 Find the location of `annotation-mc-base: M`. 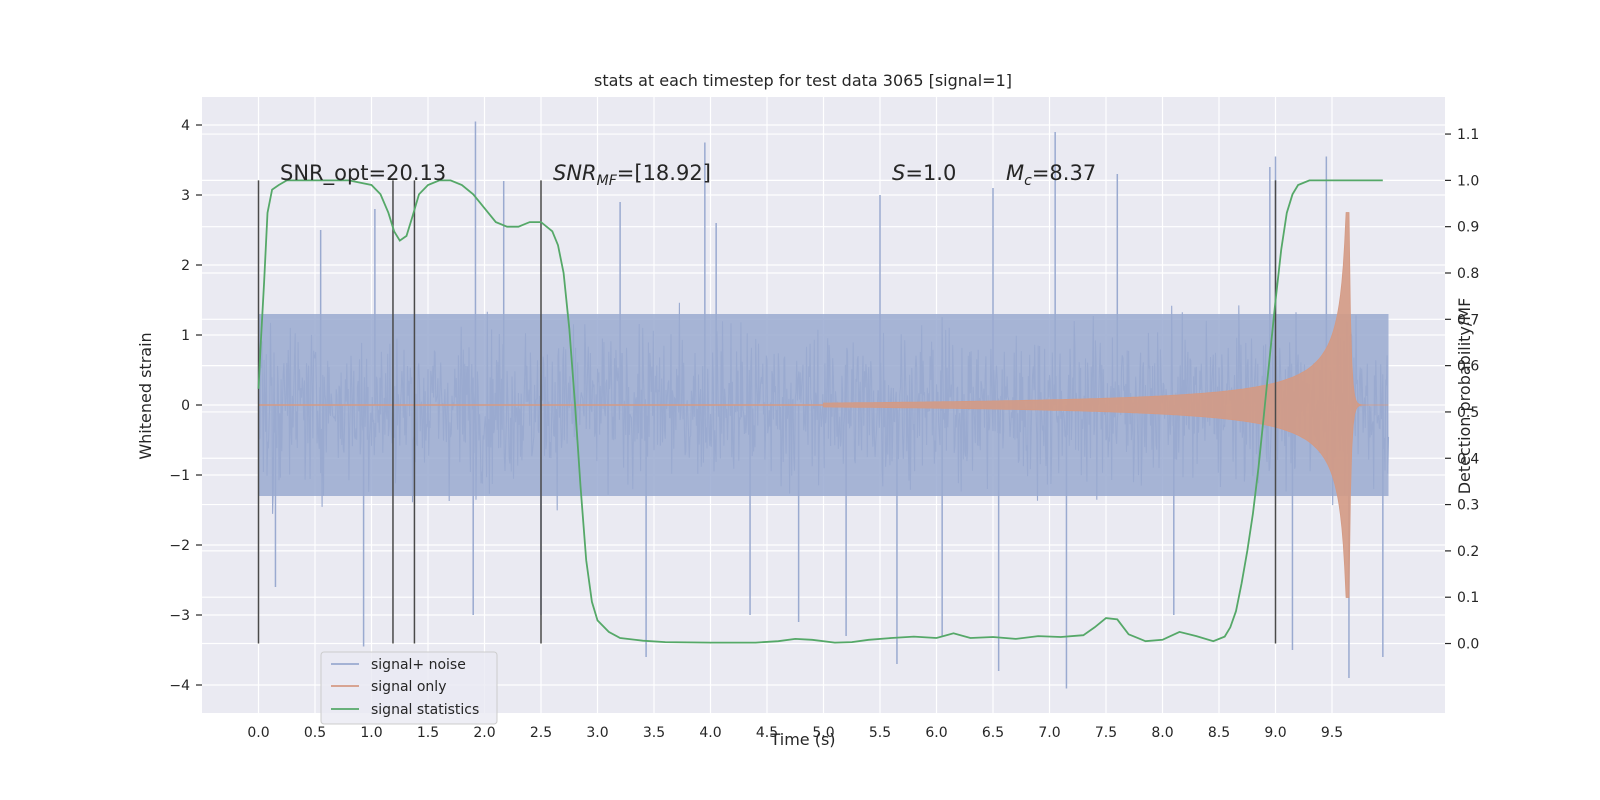

annotation-mc-base: M is located at coordinates (1015, 173).